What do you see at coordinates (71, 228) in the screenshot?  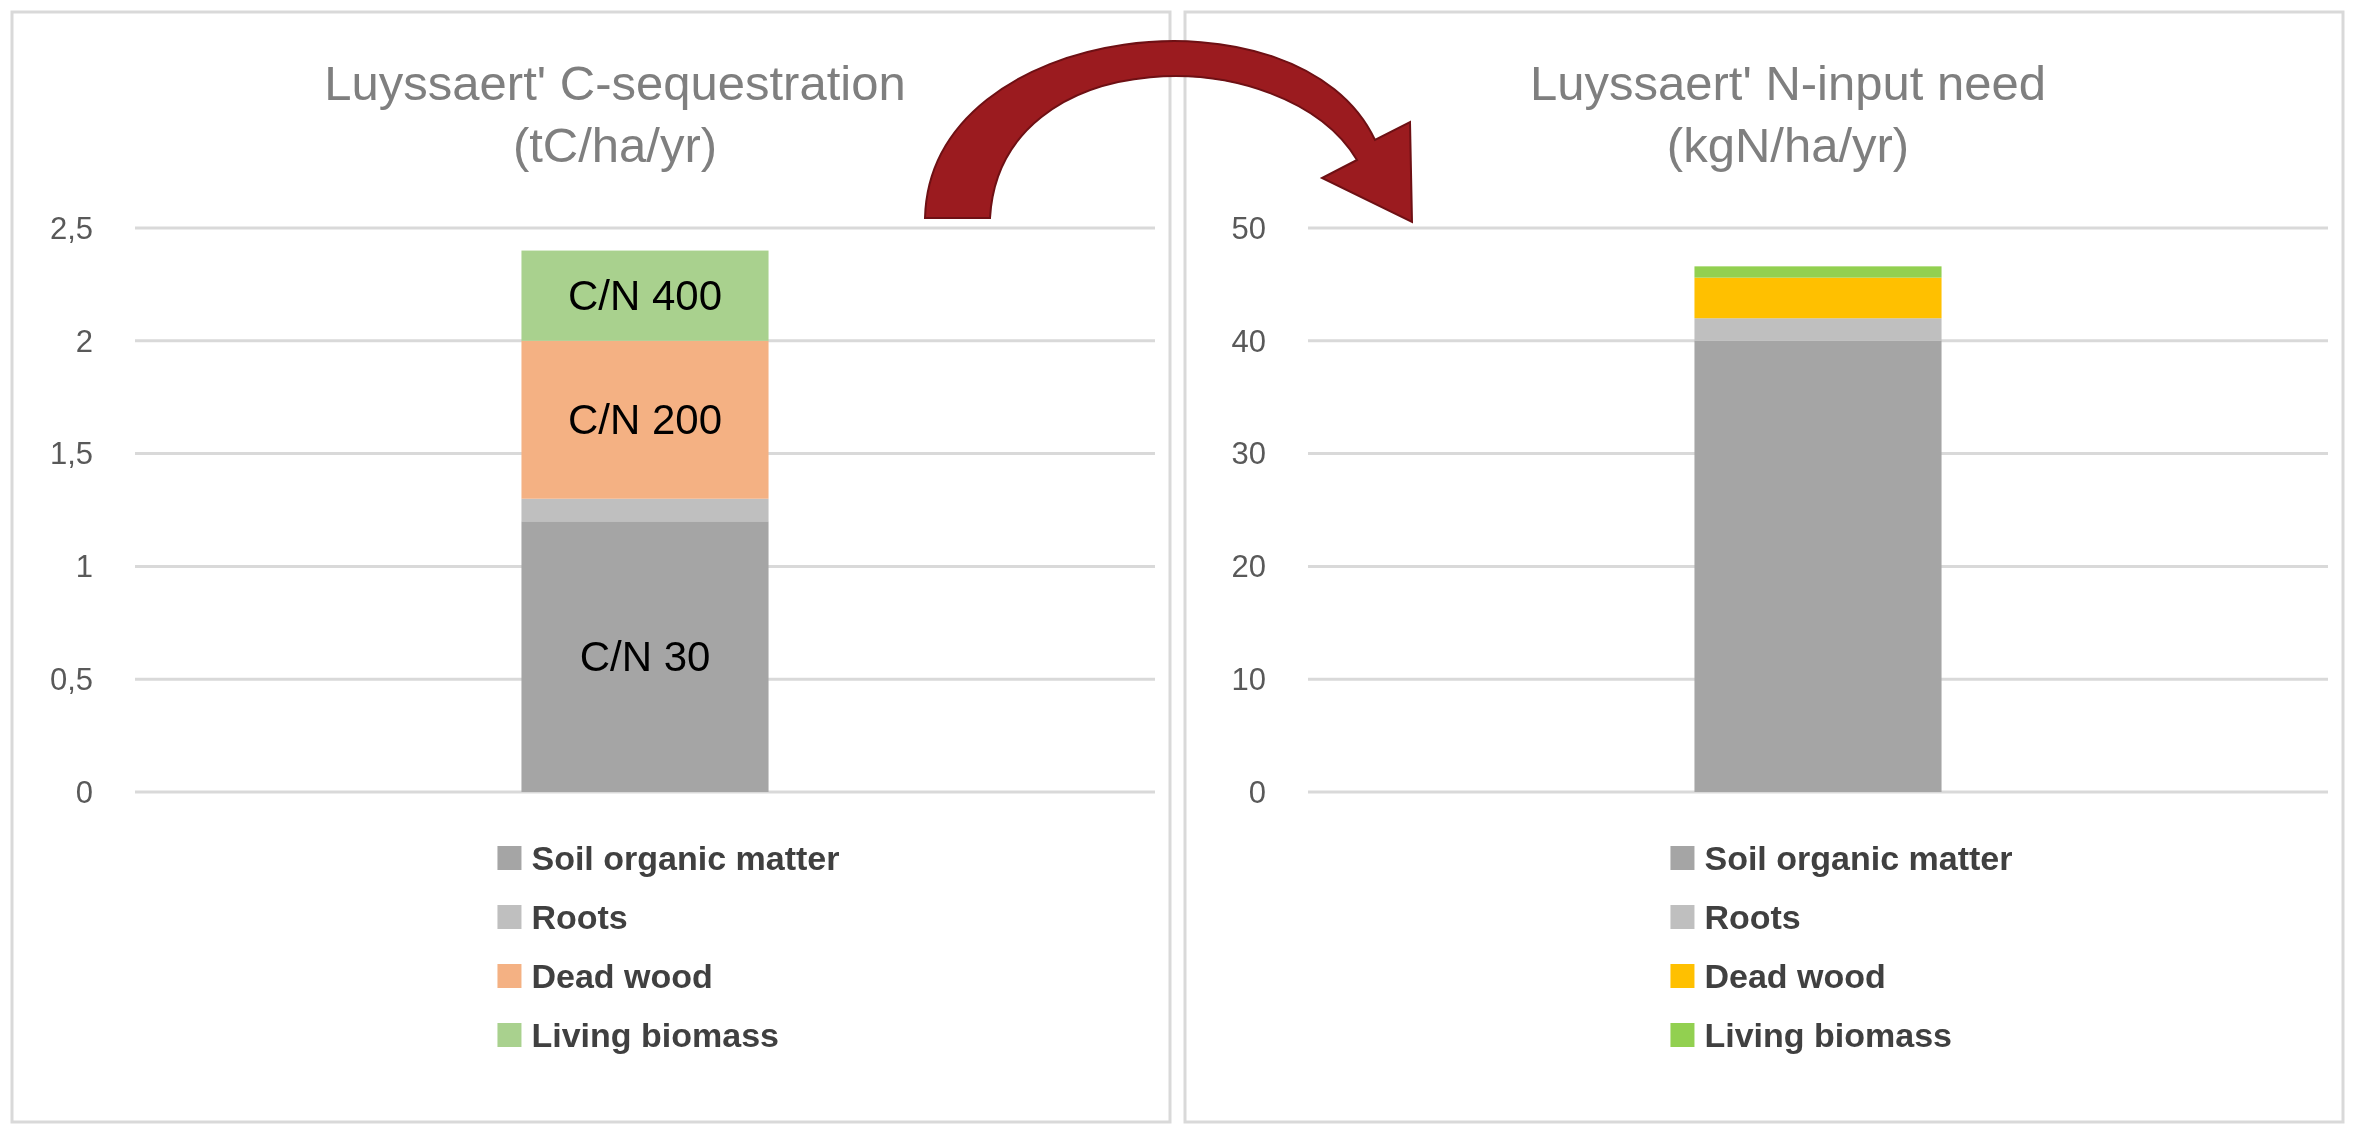 I see `y-tick-label: 2,5` at bounding box center [71, 228].